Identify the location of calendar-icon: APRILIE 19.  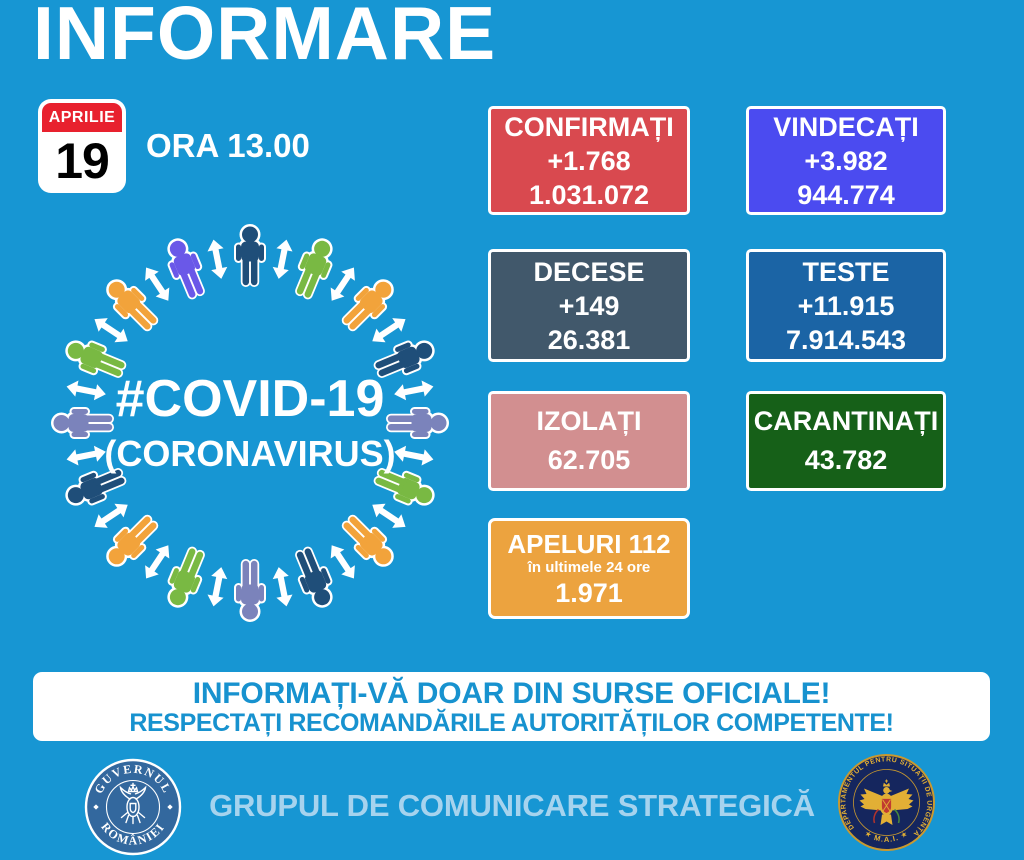
(82, 146).